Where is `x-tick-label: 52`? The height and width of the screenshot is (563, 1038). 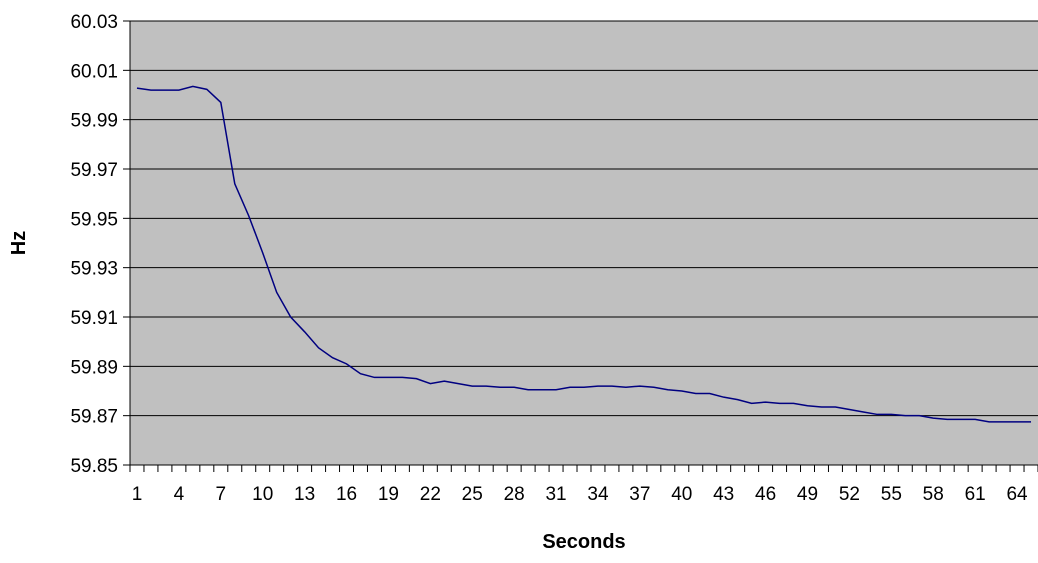
x-tick-label: 52 is located at coordinates (849, 494).